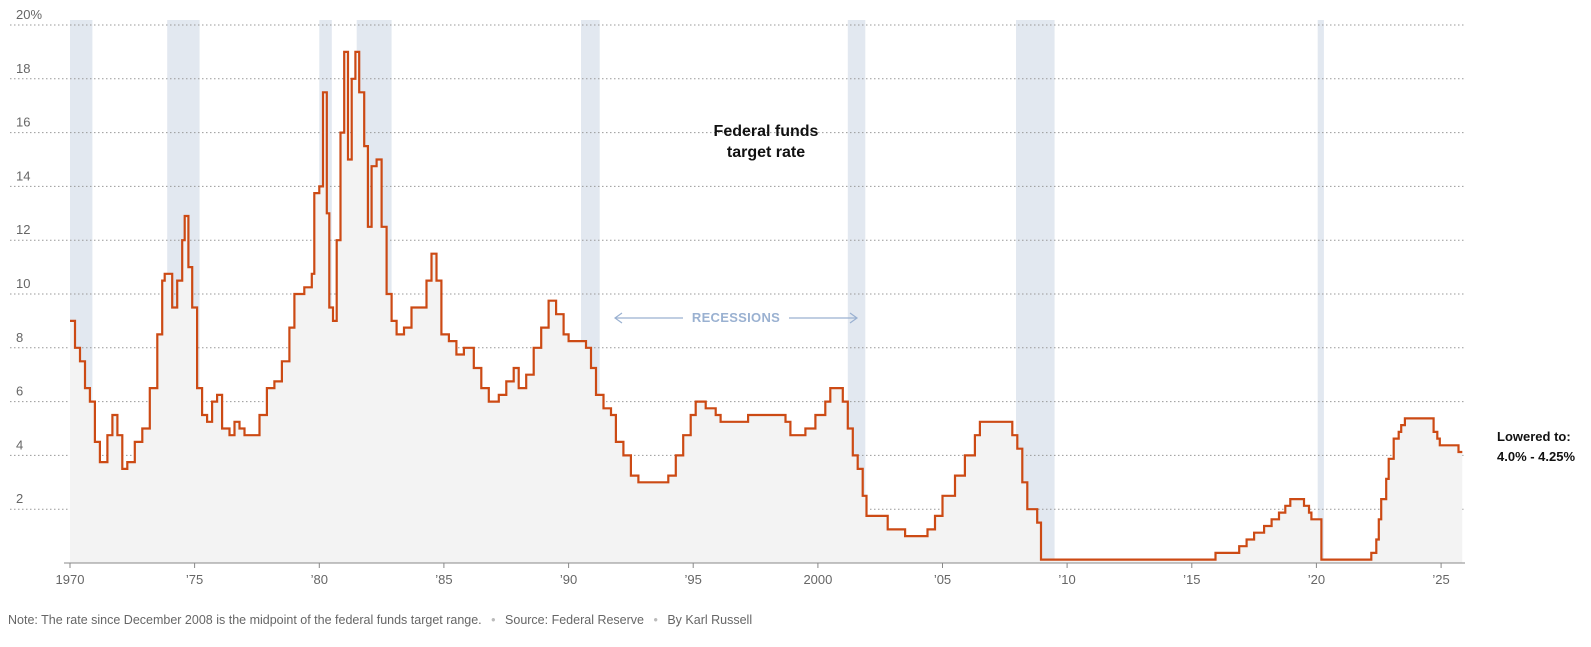 The height and width of the screenshot is (647, 1591). Describe the element at coordinates (194, 579) in the screenshot. I see `x-tick-label-1975: ’75` at that location.